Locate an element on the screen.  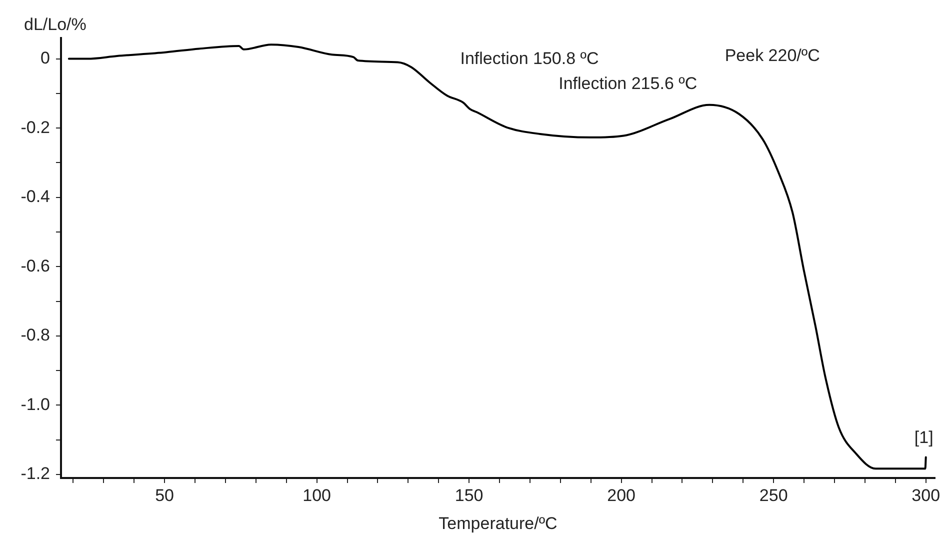
y-axis-title: dL/Lo/% is located at coordinates (55, 24).